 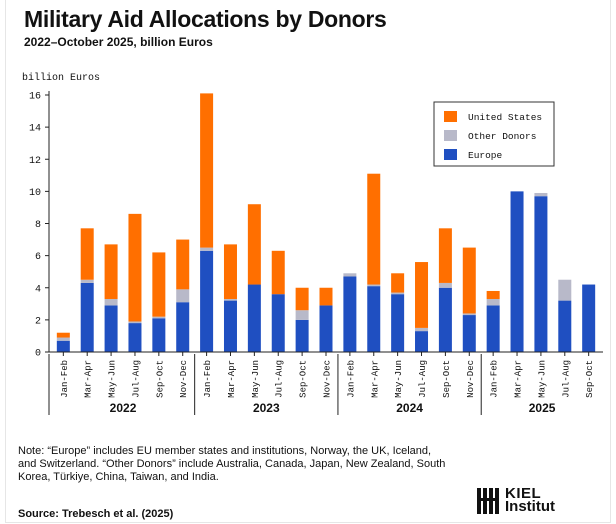 I want to click on chart-title: Military Aid Allocations by Donors, so click(x=205, y=19).